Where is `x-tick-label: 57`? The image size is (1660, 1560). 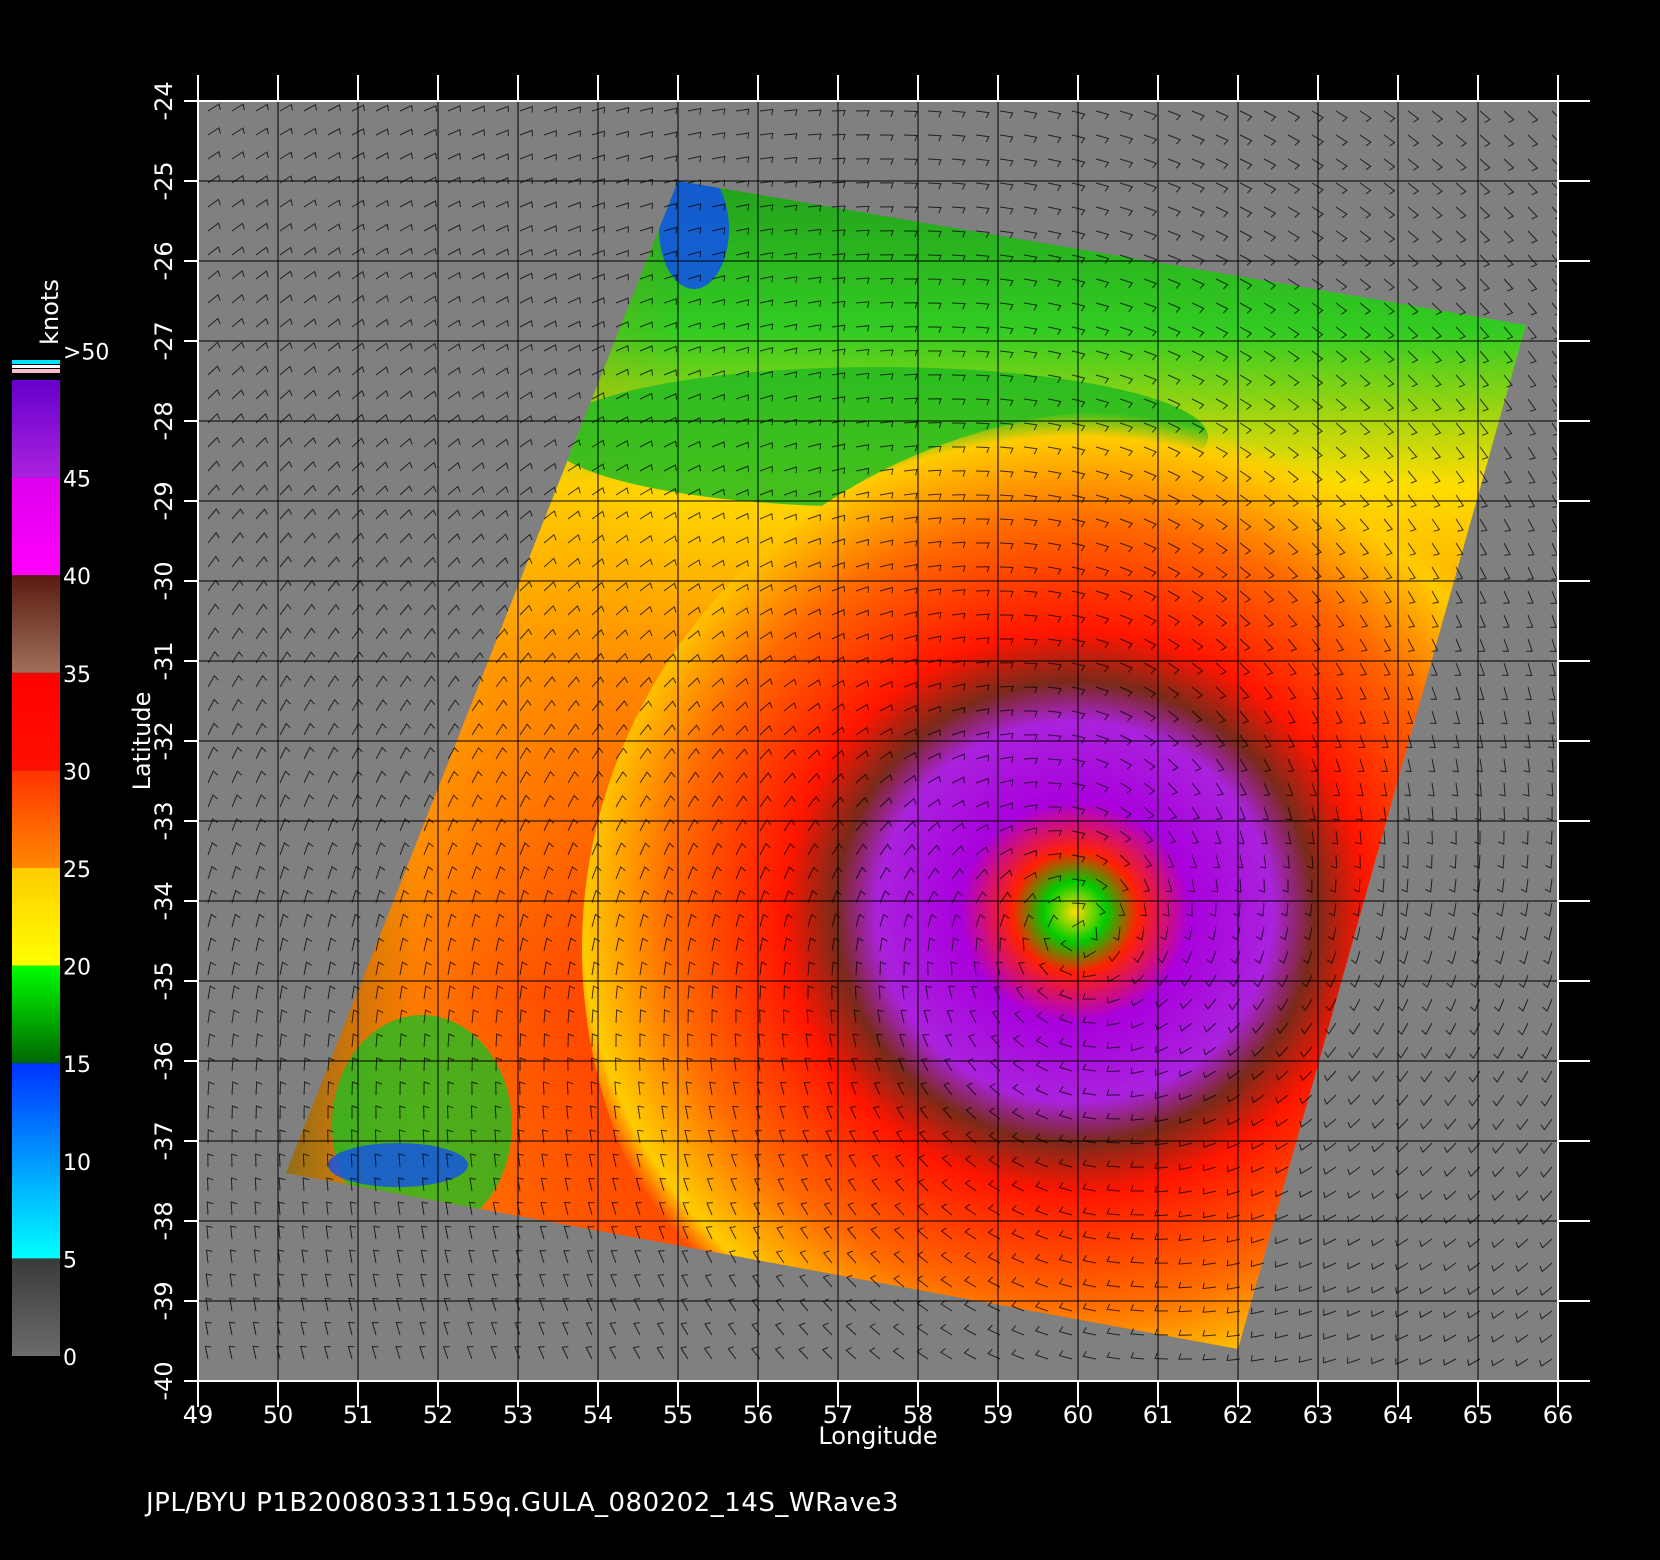 x-tick-label: 57 is located at coordinates (838, 1415).